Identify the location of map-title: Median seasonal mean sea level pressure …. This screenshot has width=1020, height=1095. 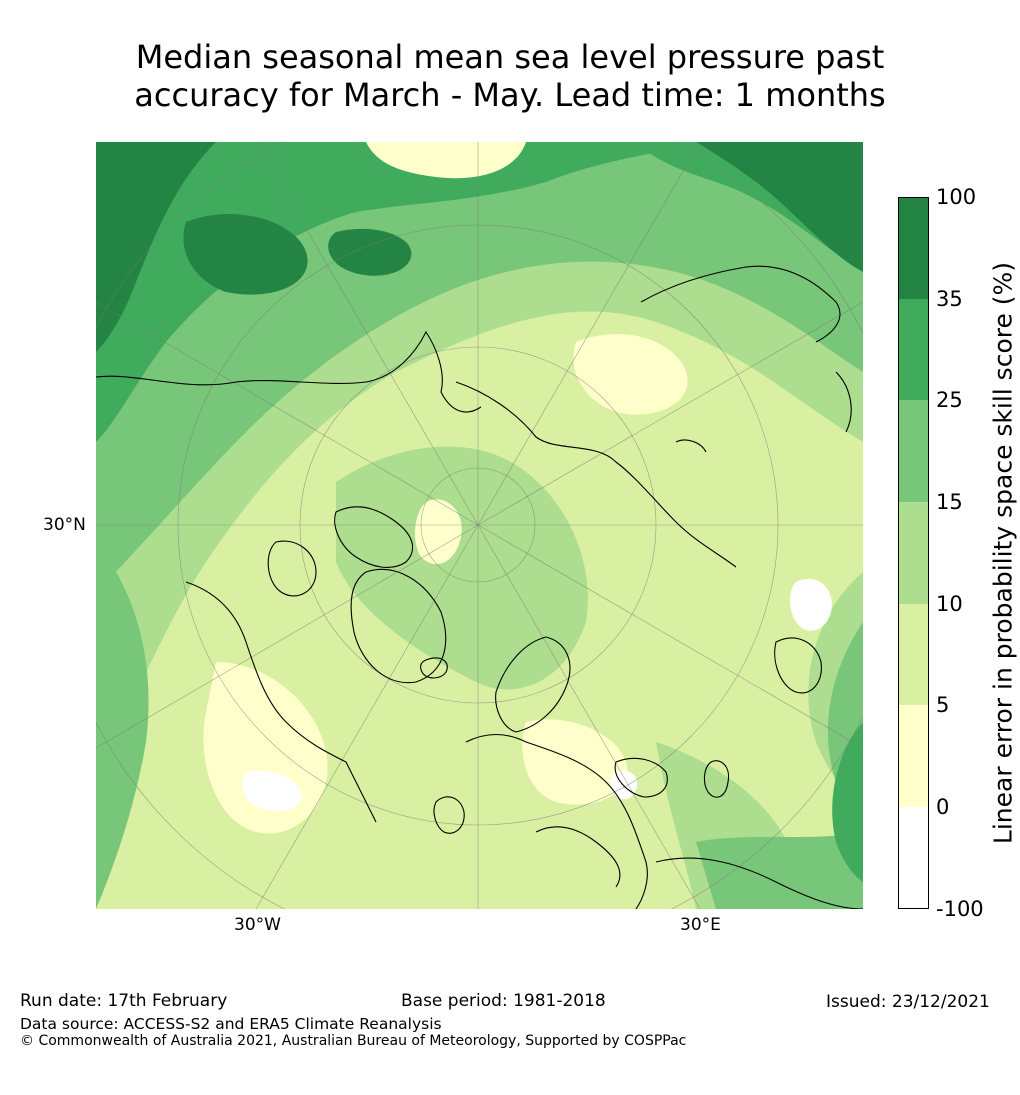
(510, 76).